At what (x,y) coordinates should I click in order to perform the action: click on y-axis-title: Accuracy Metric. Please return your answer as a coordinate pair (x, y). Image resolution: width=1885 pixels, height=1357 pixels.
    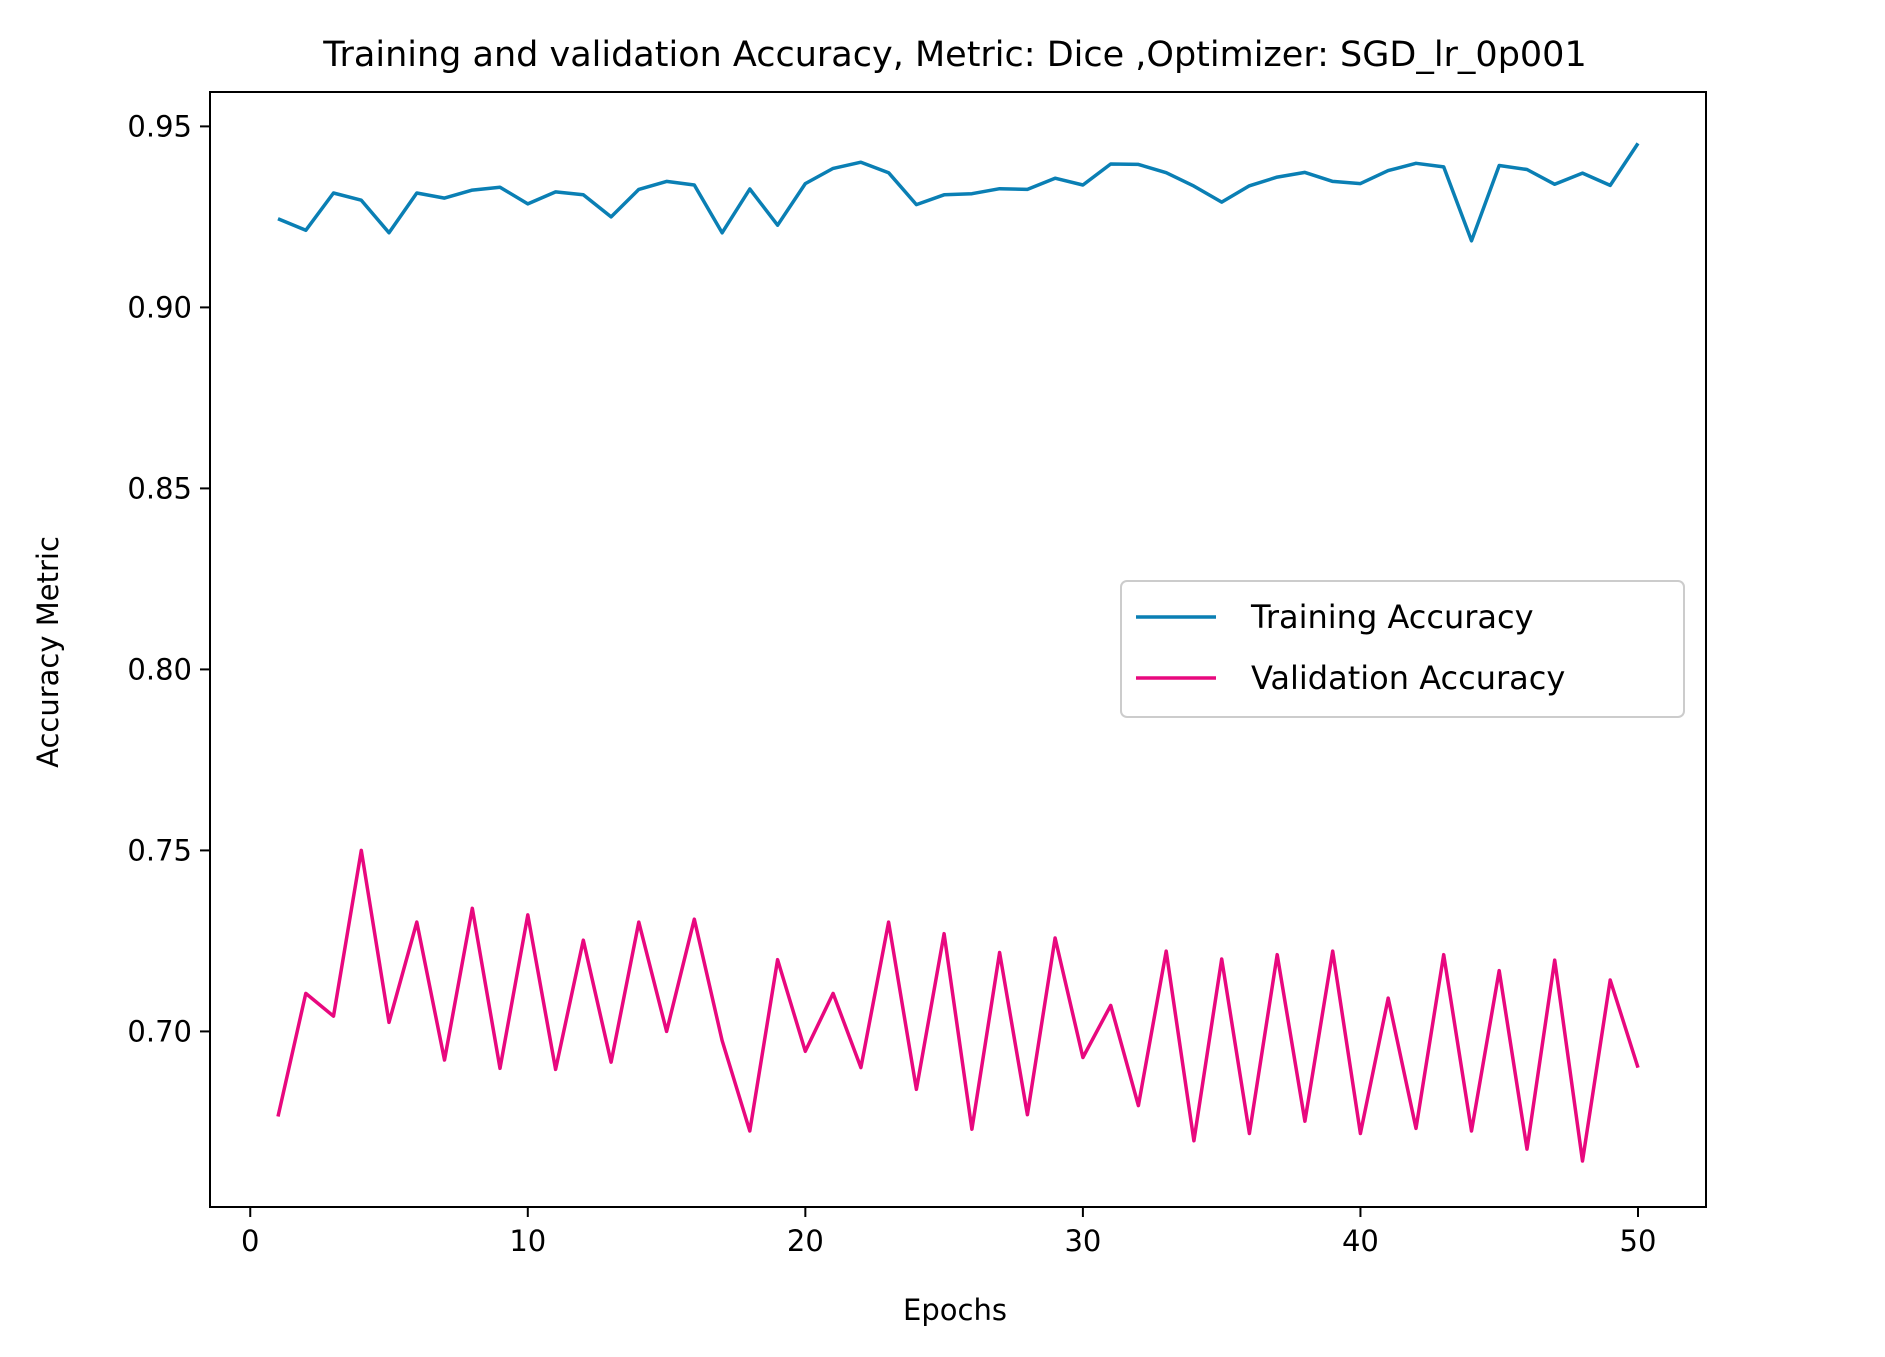
    Looking at the image, I should click on (48, 652).